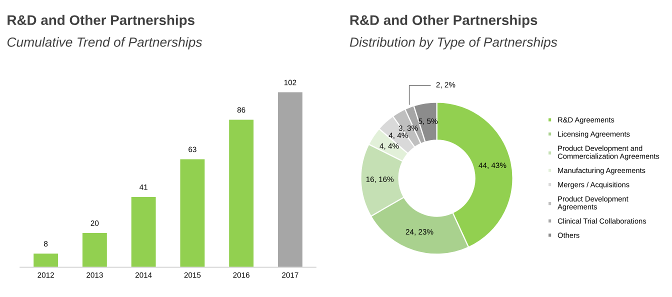 The image size is (672, 297). I want to click on chart-subtitle: Distribution by Type of Partnerships, so click(454, 43).